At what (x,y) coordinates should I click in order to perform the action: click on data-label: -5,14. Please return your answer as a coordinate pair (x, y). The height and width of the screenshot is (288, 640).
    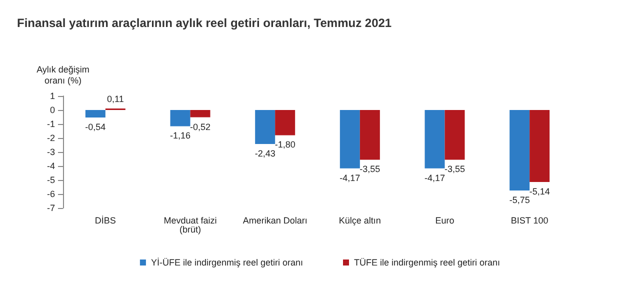
    Looking at the image, I should click on (539, 191).